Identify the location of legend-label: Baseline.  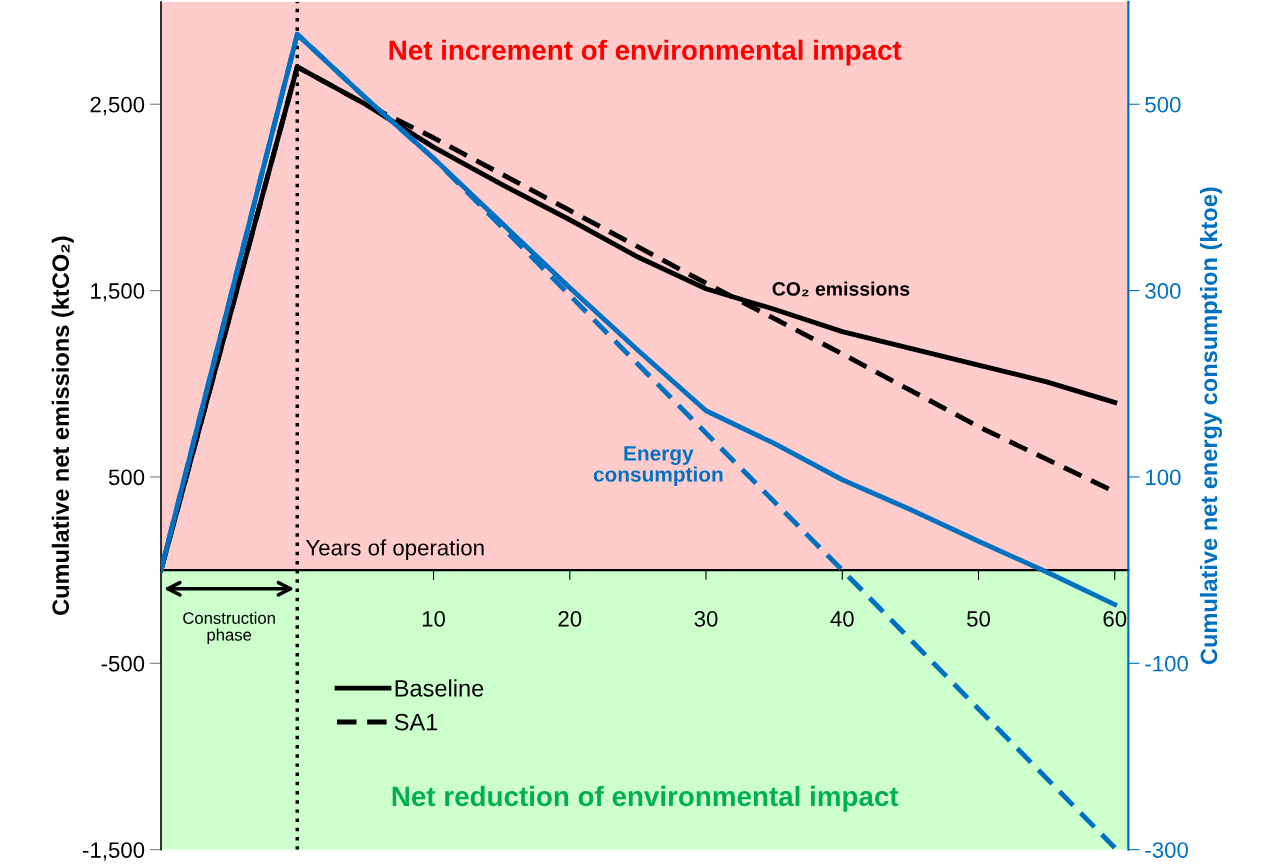
(439, 688).